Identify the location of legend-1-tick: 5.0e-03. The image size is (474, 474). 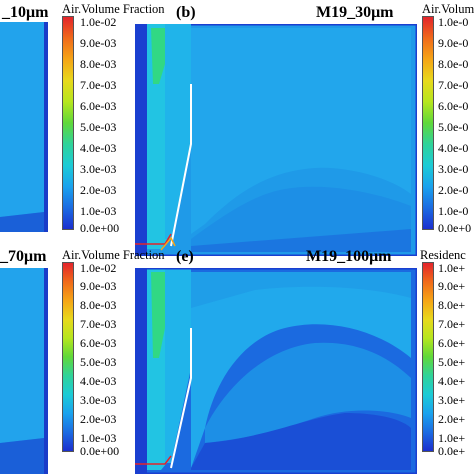
(98, 127).